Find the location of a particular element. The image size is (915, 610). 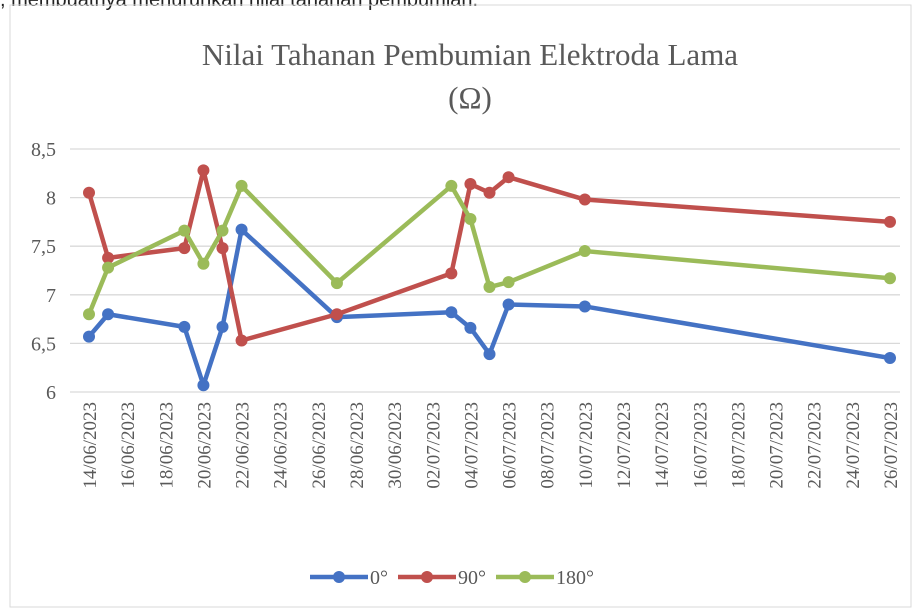

y-tick-label: 7,5 is located at coordinates (43, 247).